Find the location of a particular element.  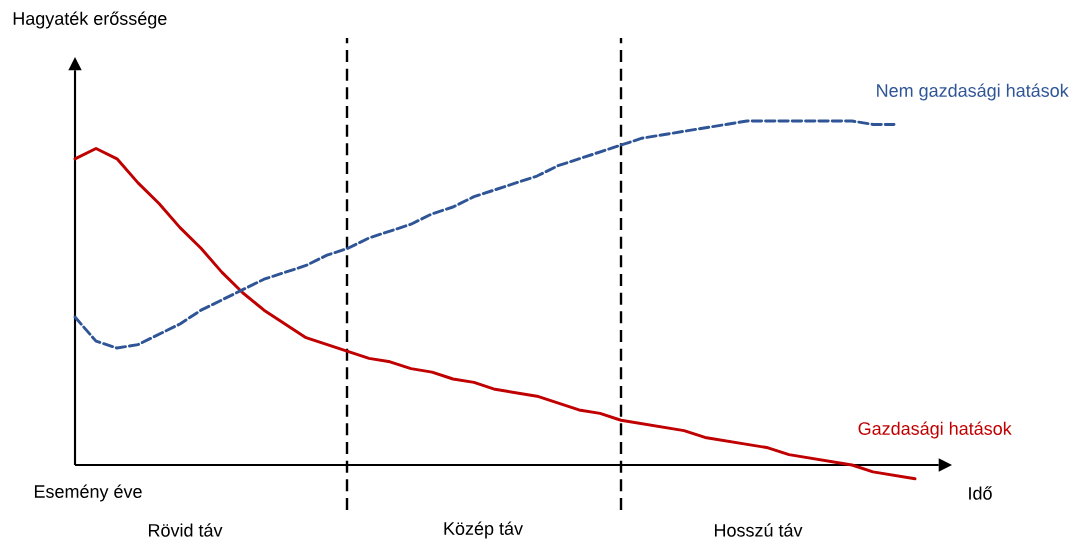

series-label: Gazdasági hatások is located at coordinates (935, 430).